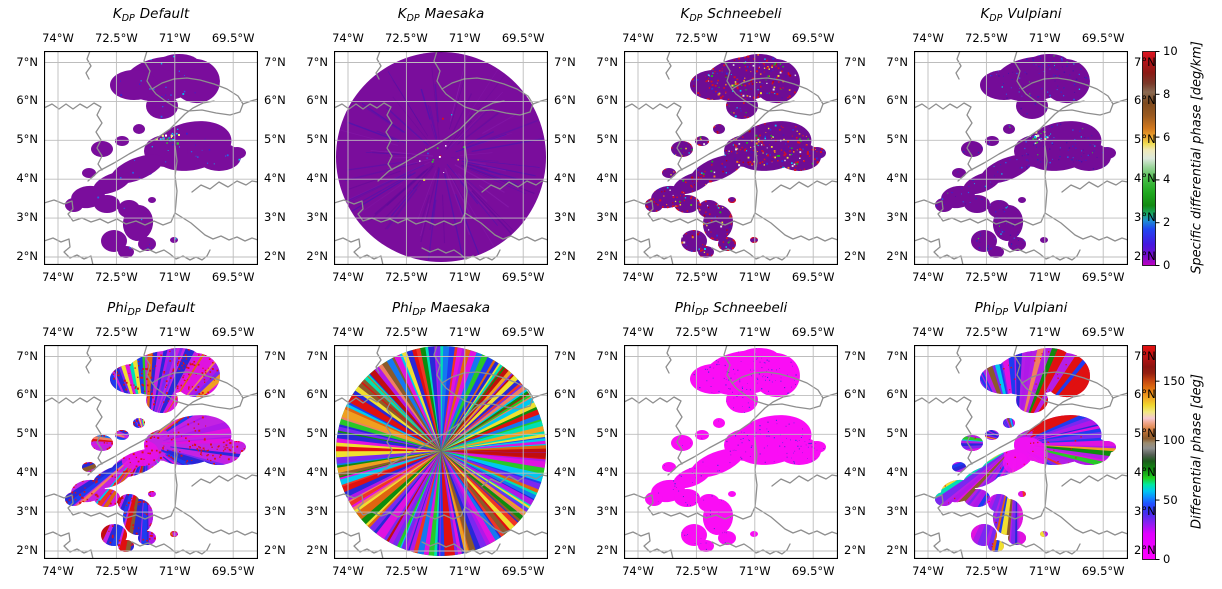 The image size is (1222, 589). I want to click on map-plot-phidp-vulpiani, so click(1021, 452).